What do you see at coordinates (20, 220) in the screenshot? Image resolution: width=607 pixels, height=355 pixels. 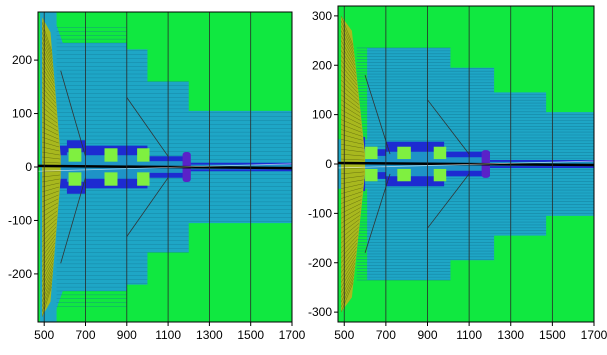 I see `left-y-tick-label-3: -100` at bounding box center [20, 220].